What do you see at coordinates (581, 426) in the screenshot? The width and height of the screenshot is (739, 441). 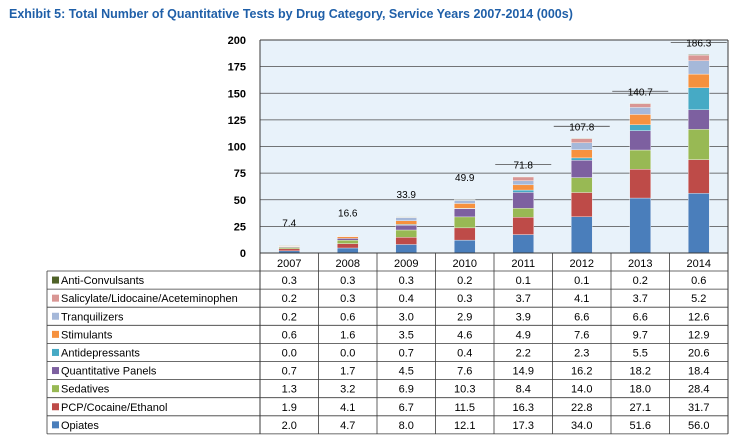 I see `table-cell-value: 34.0` at bounding box center [581, 426].